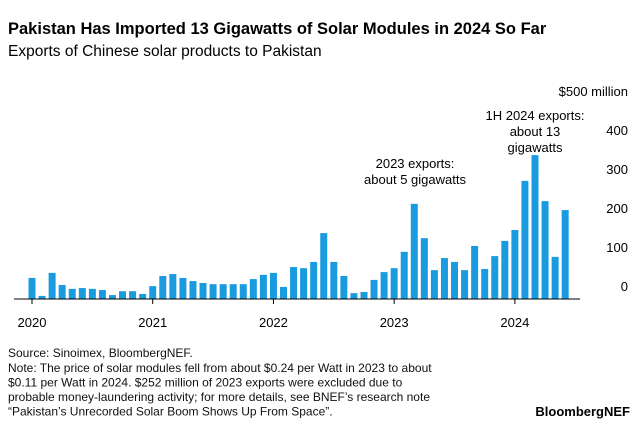  I want to click on x-tick-label: 2024, so click(514, 322).